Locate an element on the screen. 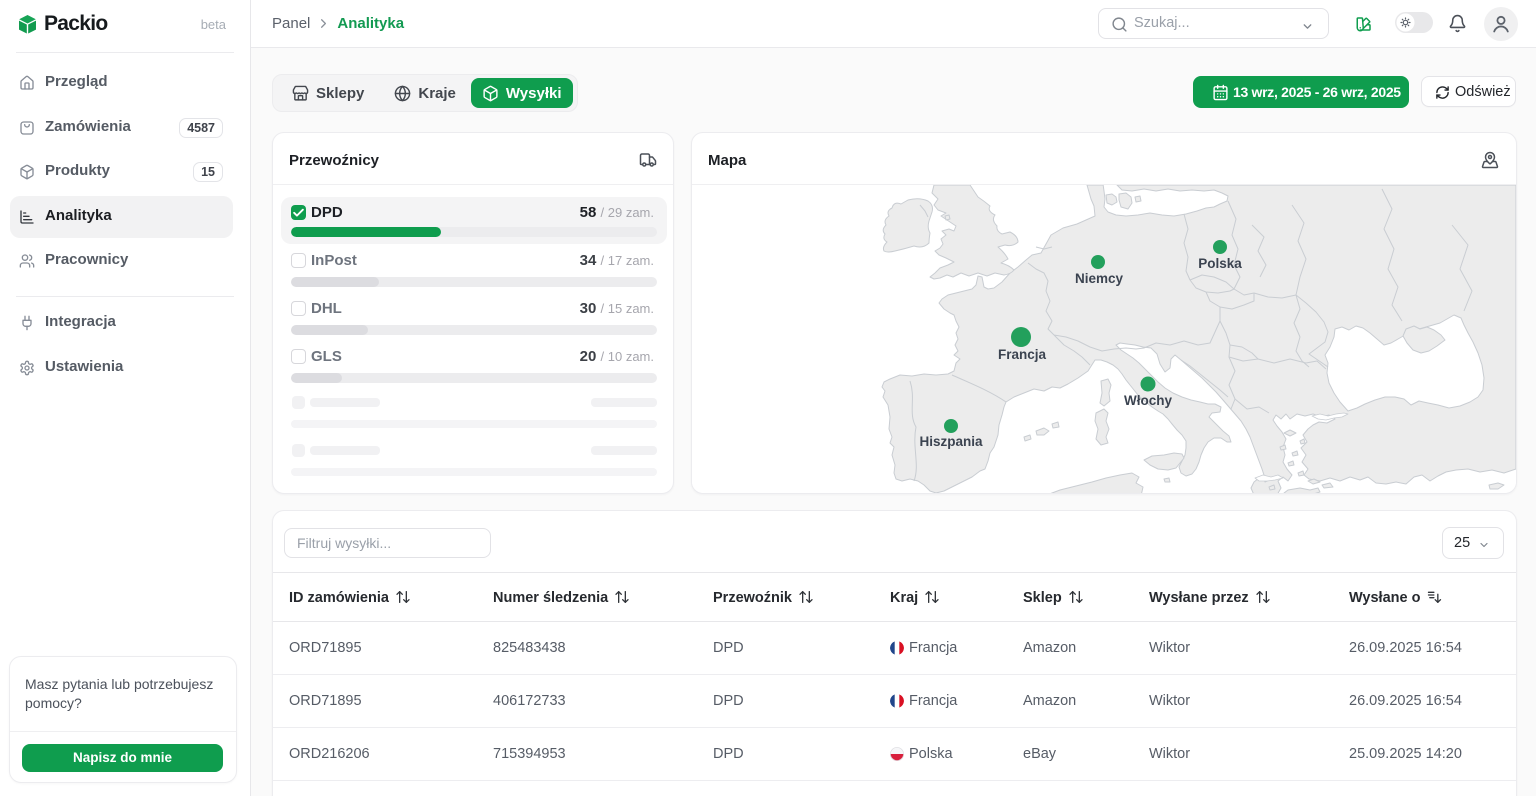 This screenshot has width=1536, height=796. svg-text: Francja is located at coordinates (1022, 354).